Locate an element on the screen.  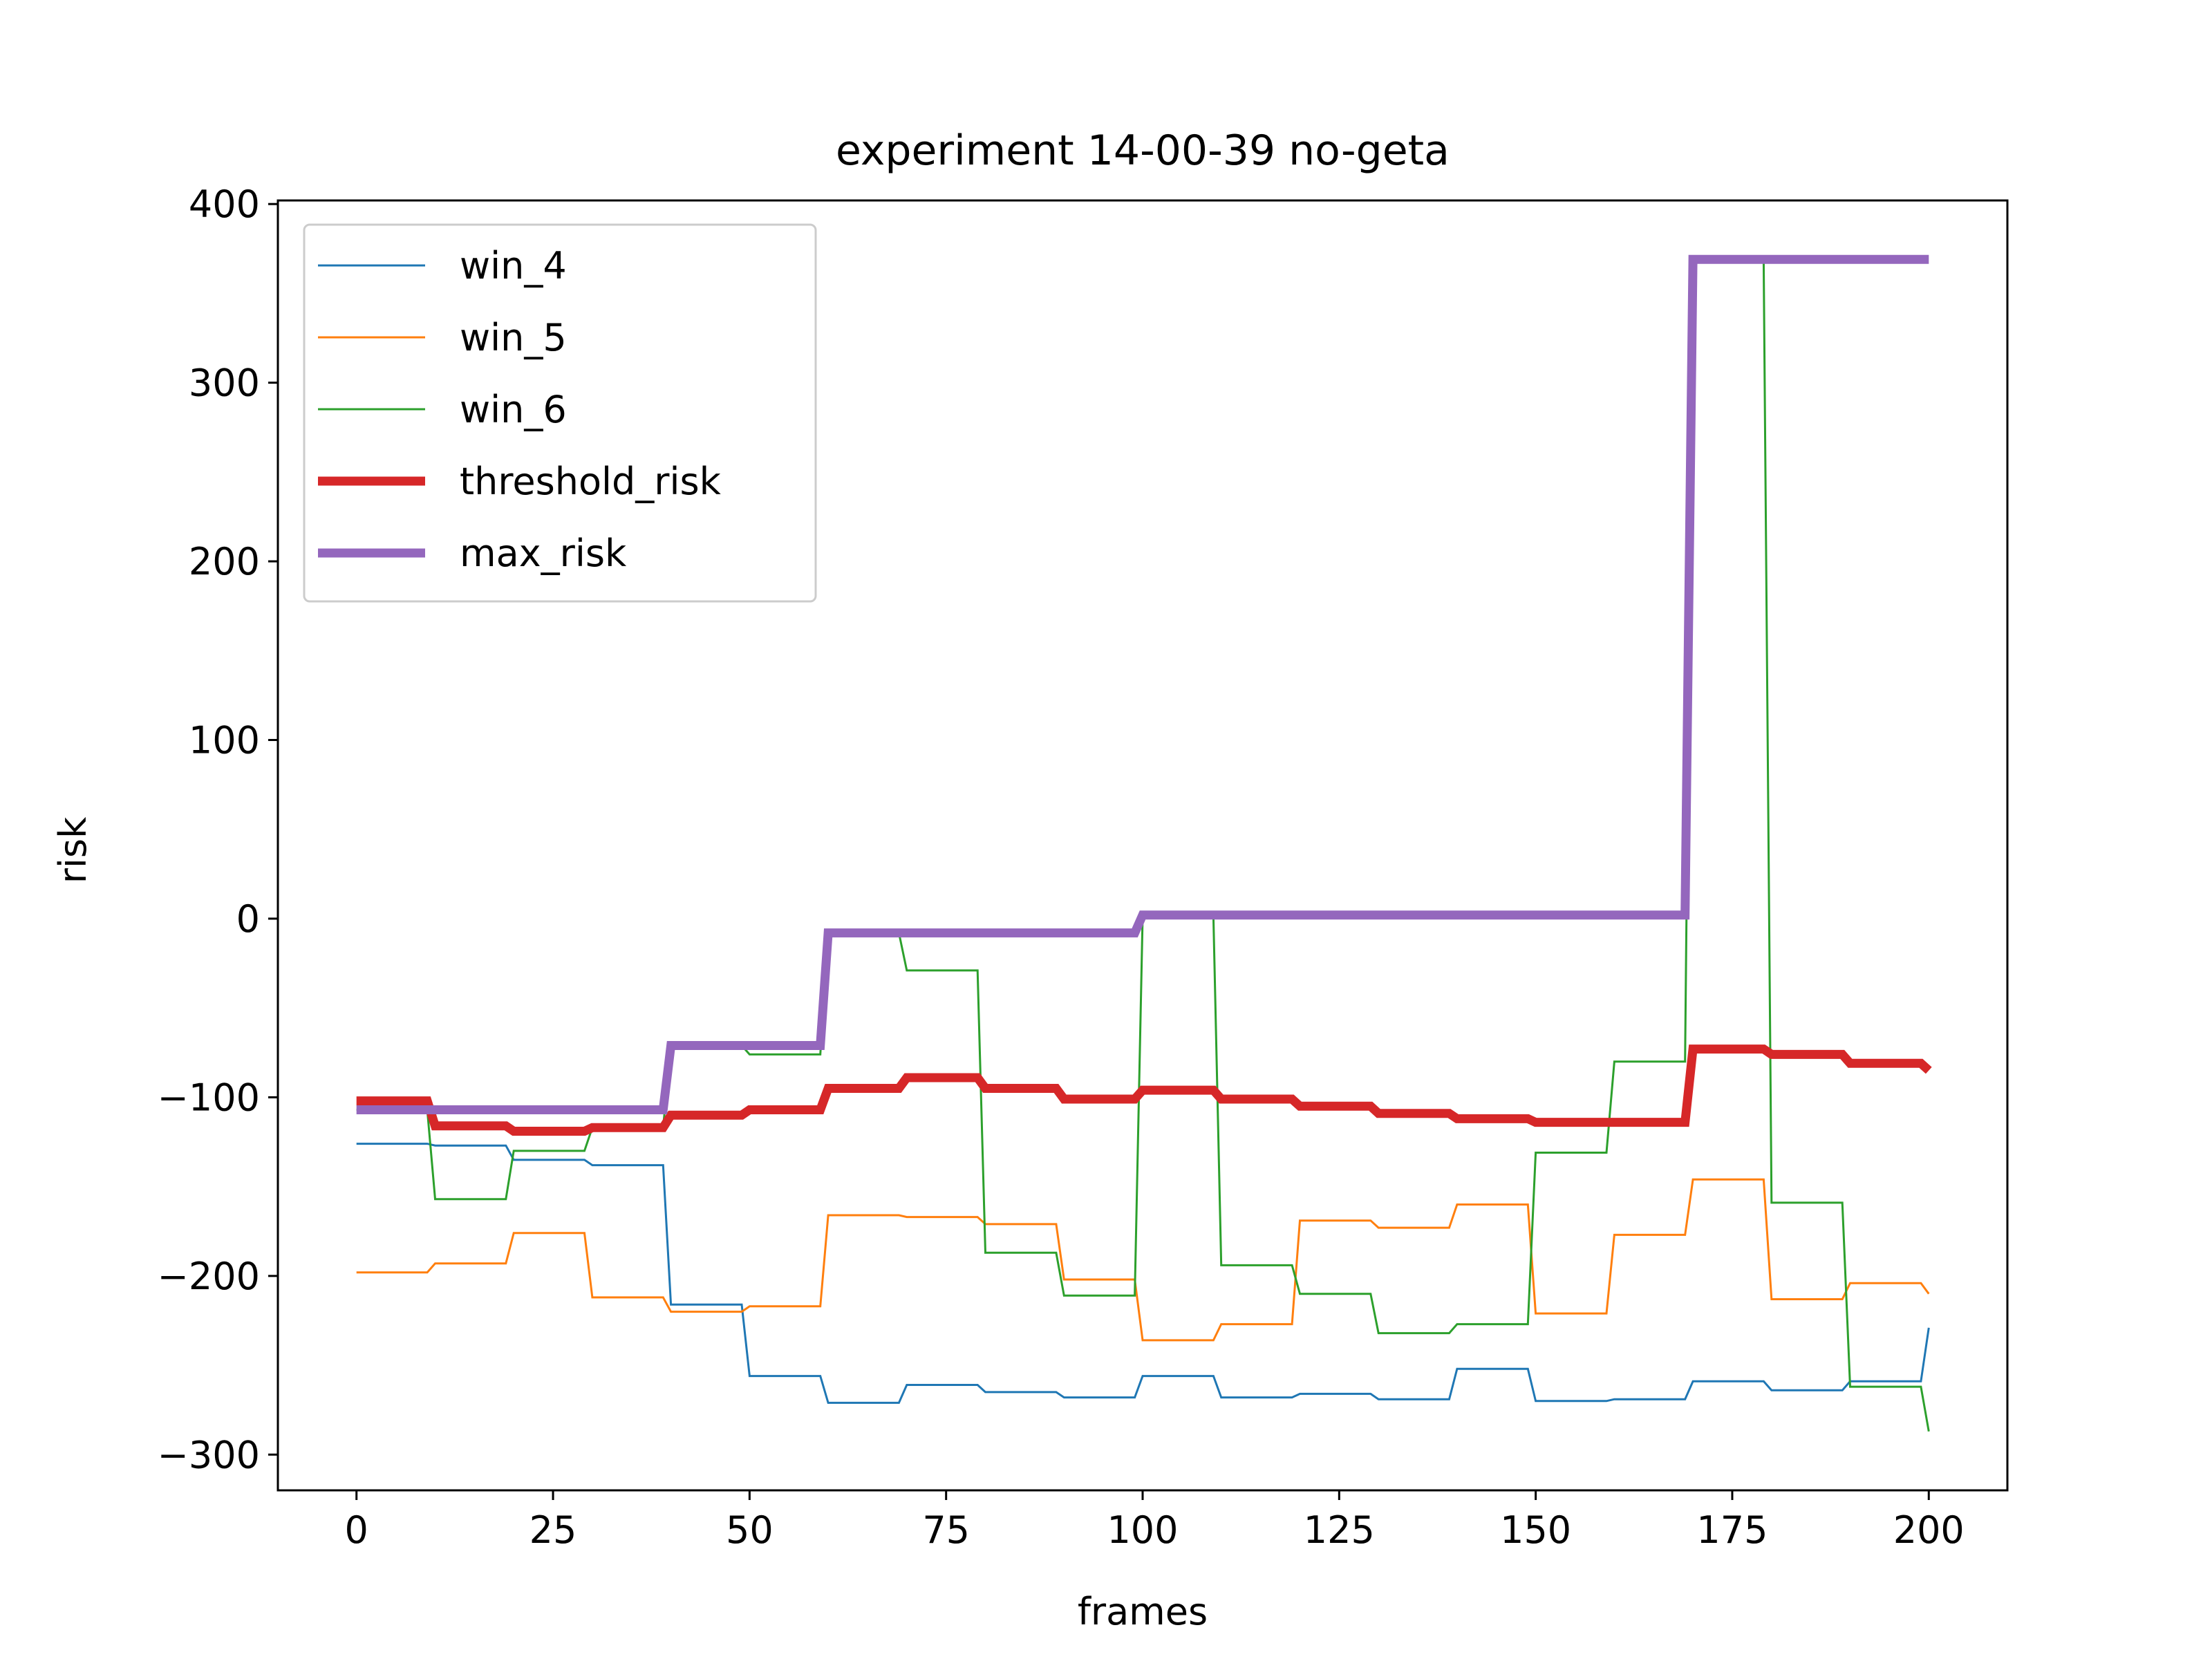
legend-label-threshold-risk: threshold_risk is located at coordinates (591, 481).